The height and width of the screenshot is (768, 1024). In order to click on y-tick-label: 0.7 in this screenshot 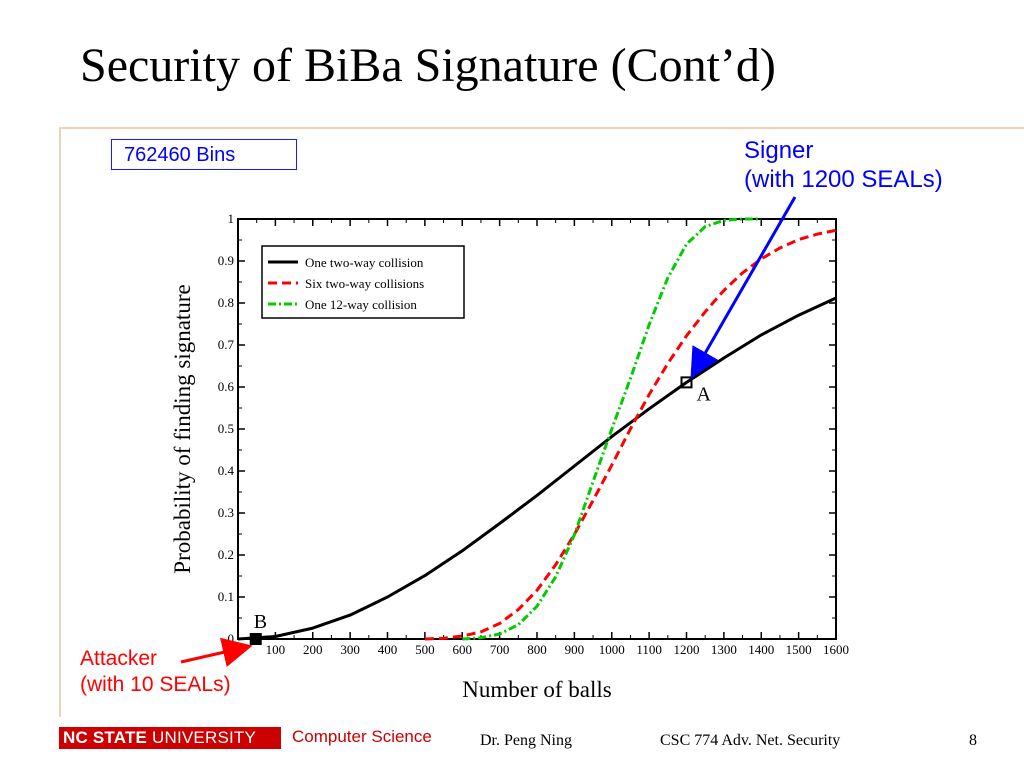, I will do `click(226, 344)`.